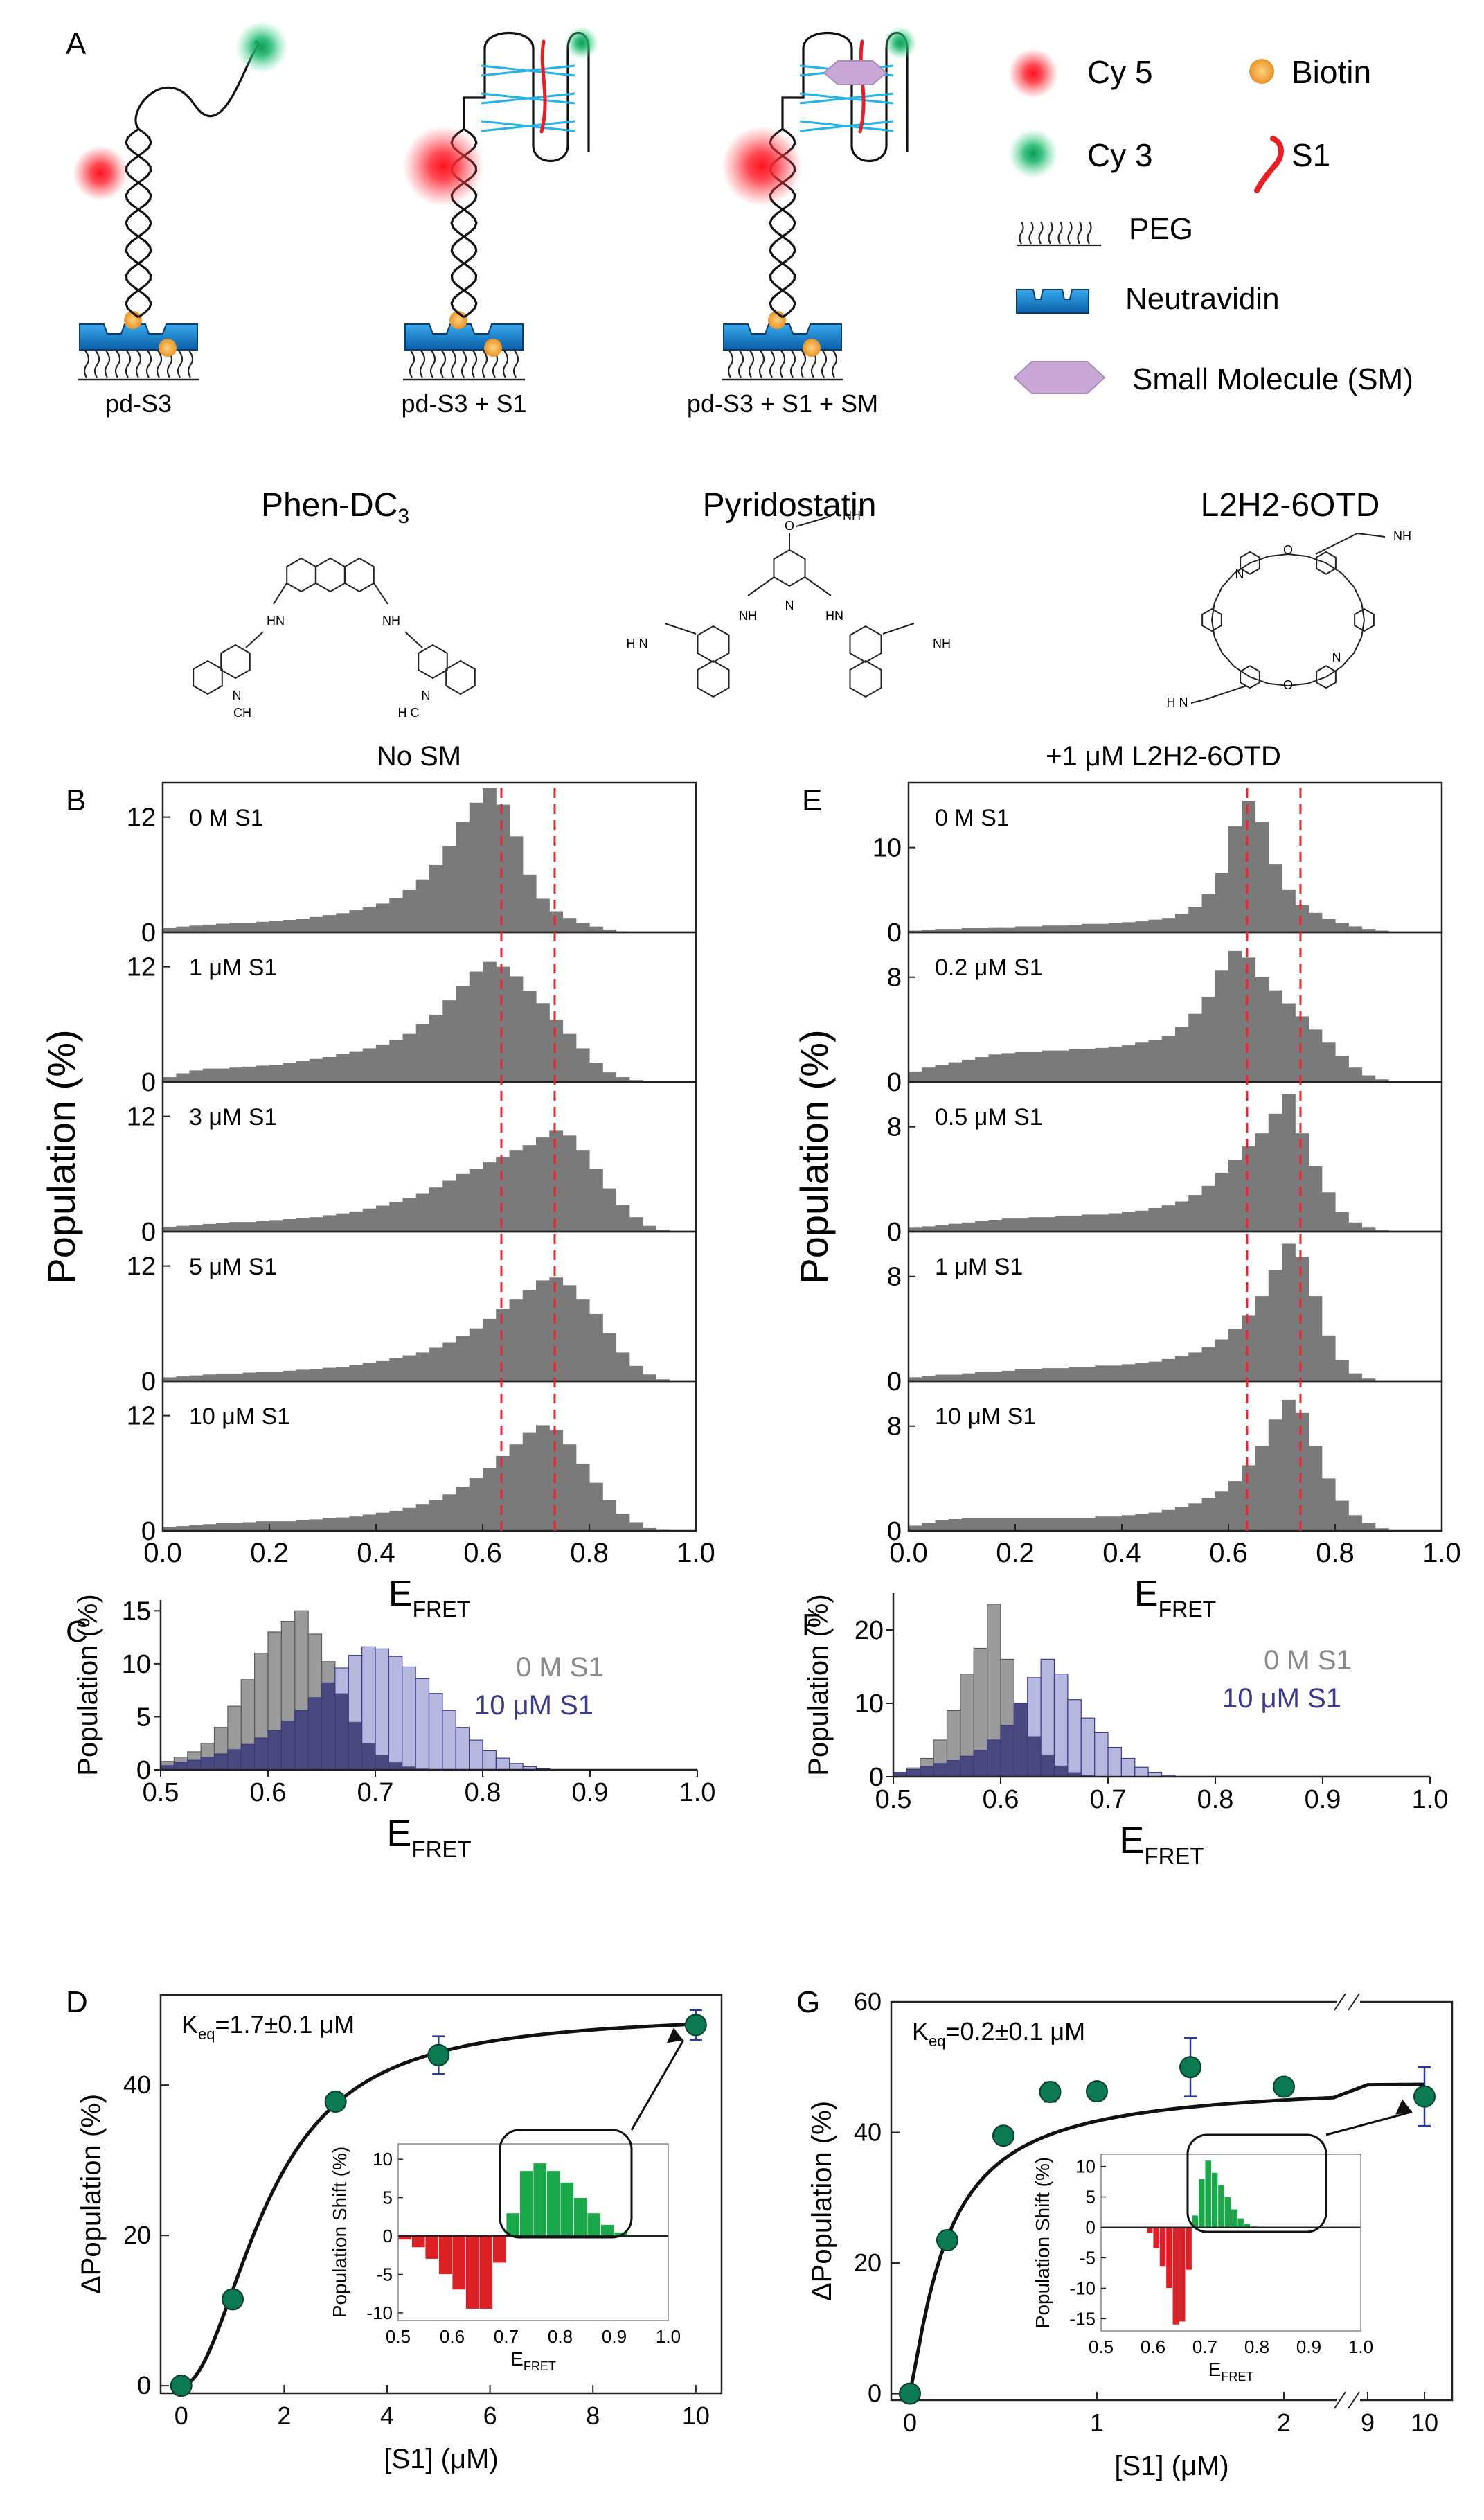 Image resolution: width=1484 pixels, height=2520 pixels. What do you see at coordinates (1425, 2422) in the screenshot?
I see `x-tick-label: 10` at bounding box center [1425, 2422].